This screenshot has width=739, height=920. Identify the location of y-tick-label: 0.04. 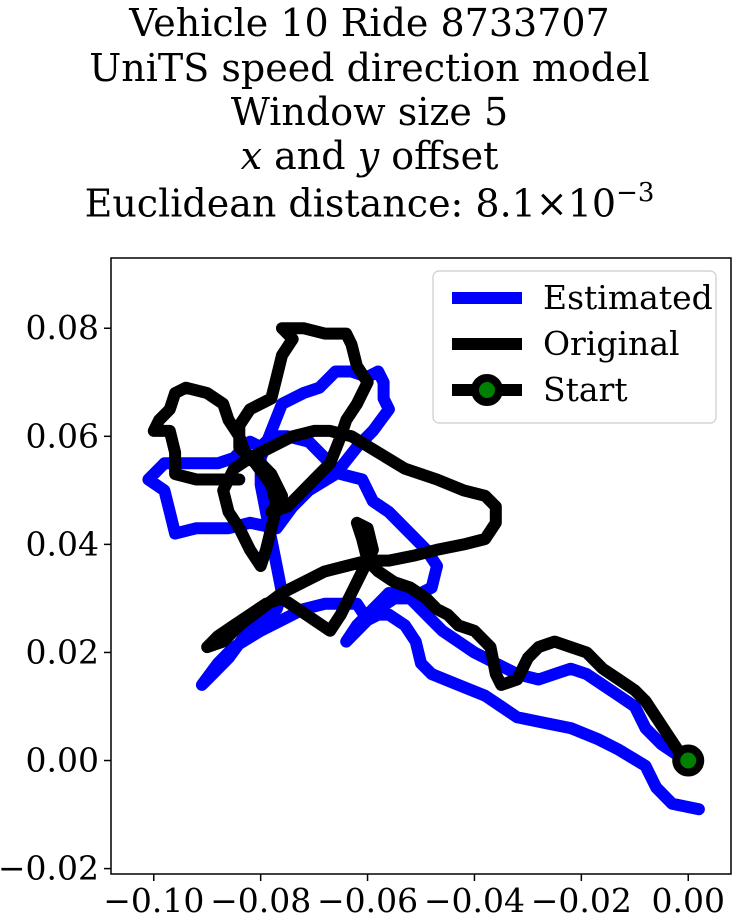
(62, 543).